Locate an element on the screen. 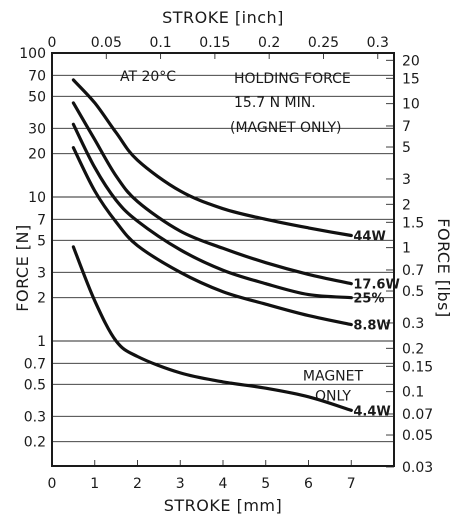  right-axis-title: FORCE [lbs] is located at coordinates (443, 267).